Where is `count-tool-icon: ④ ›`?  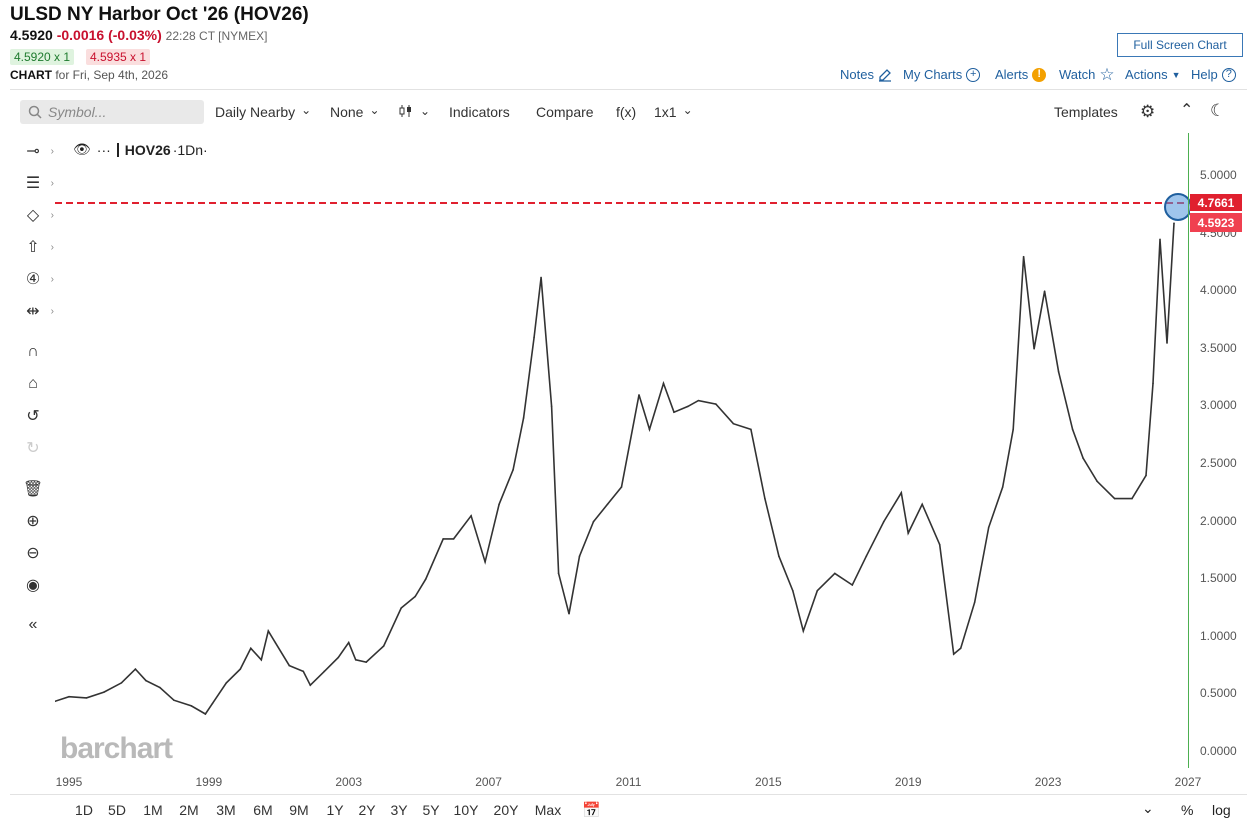
count-tool-icon: ④ › is located at coordinates (39, 279).